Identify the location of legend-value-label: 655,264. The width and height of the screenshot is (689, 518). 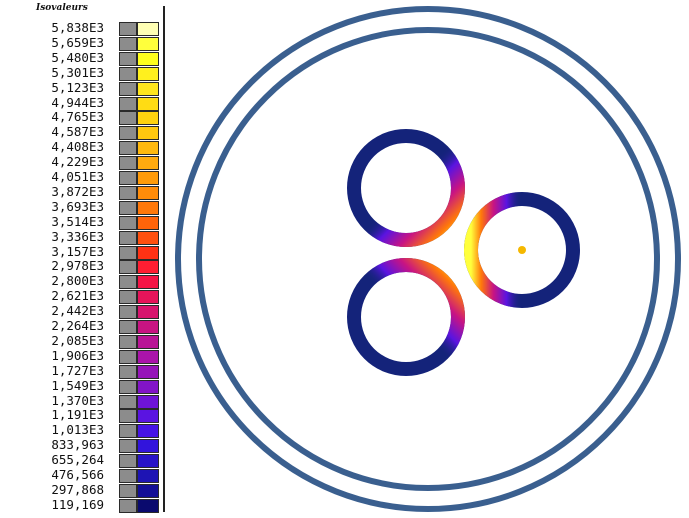
(77, 459).